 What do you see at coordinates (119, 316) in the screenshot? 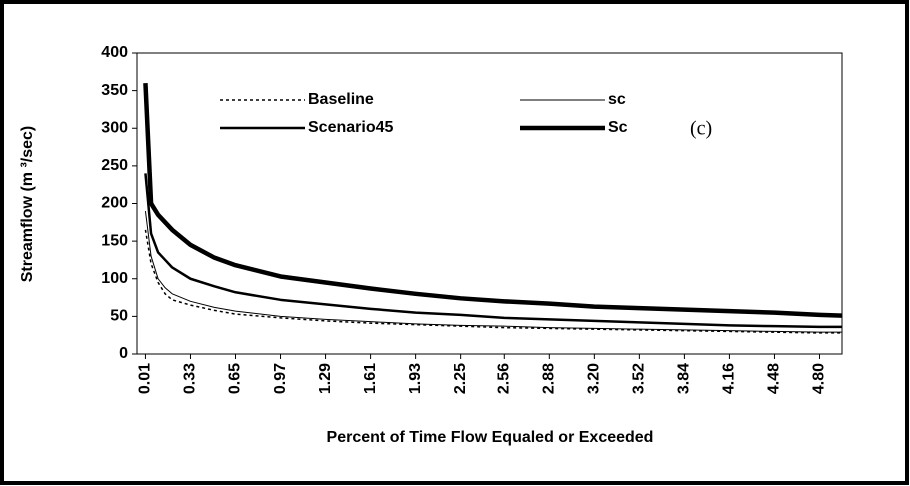
I see `y-tick-label: 50` at bounding box center [119, 316].